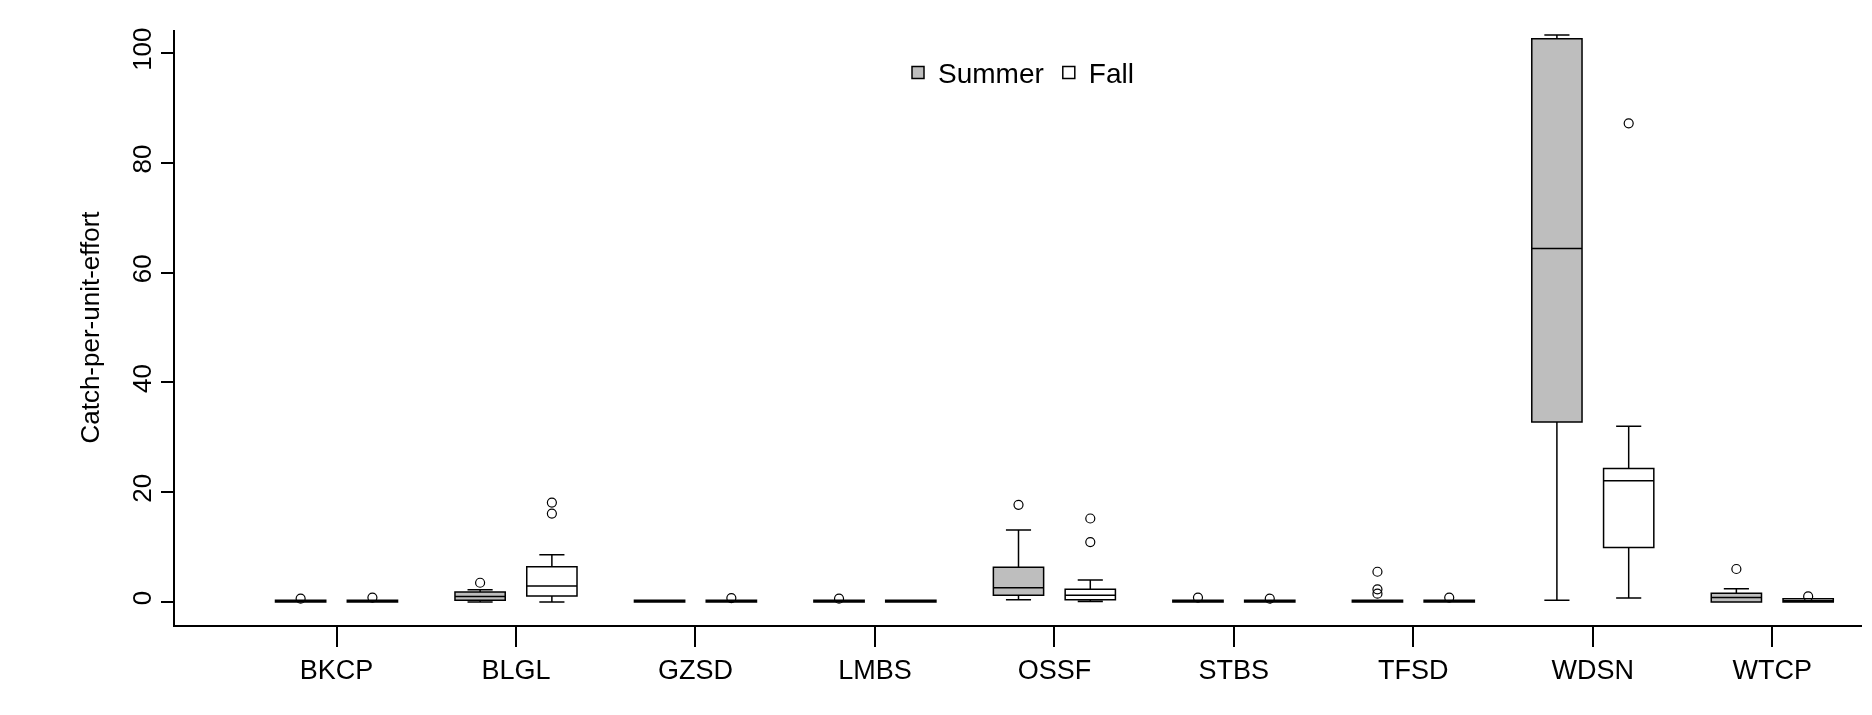 The width and height of the screenshot is (1872, 715). What do you see at coordinates (991, 74) in the screenshot?
I see `legend-label: Summer` at bounding box center [991, 74].